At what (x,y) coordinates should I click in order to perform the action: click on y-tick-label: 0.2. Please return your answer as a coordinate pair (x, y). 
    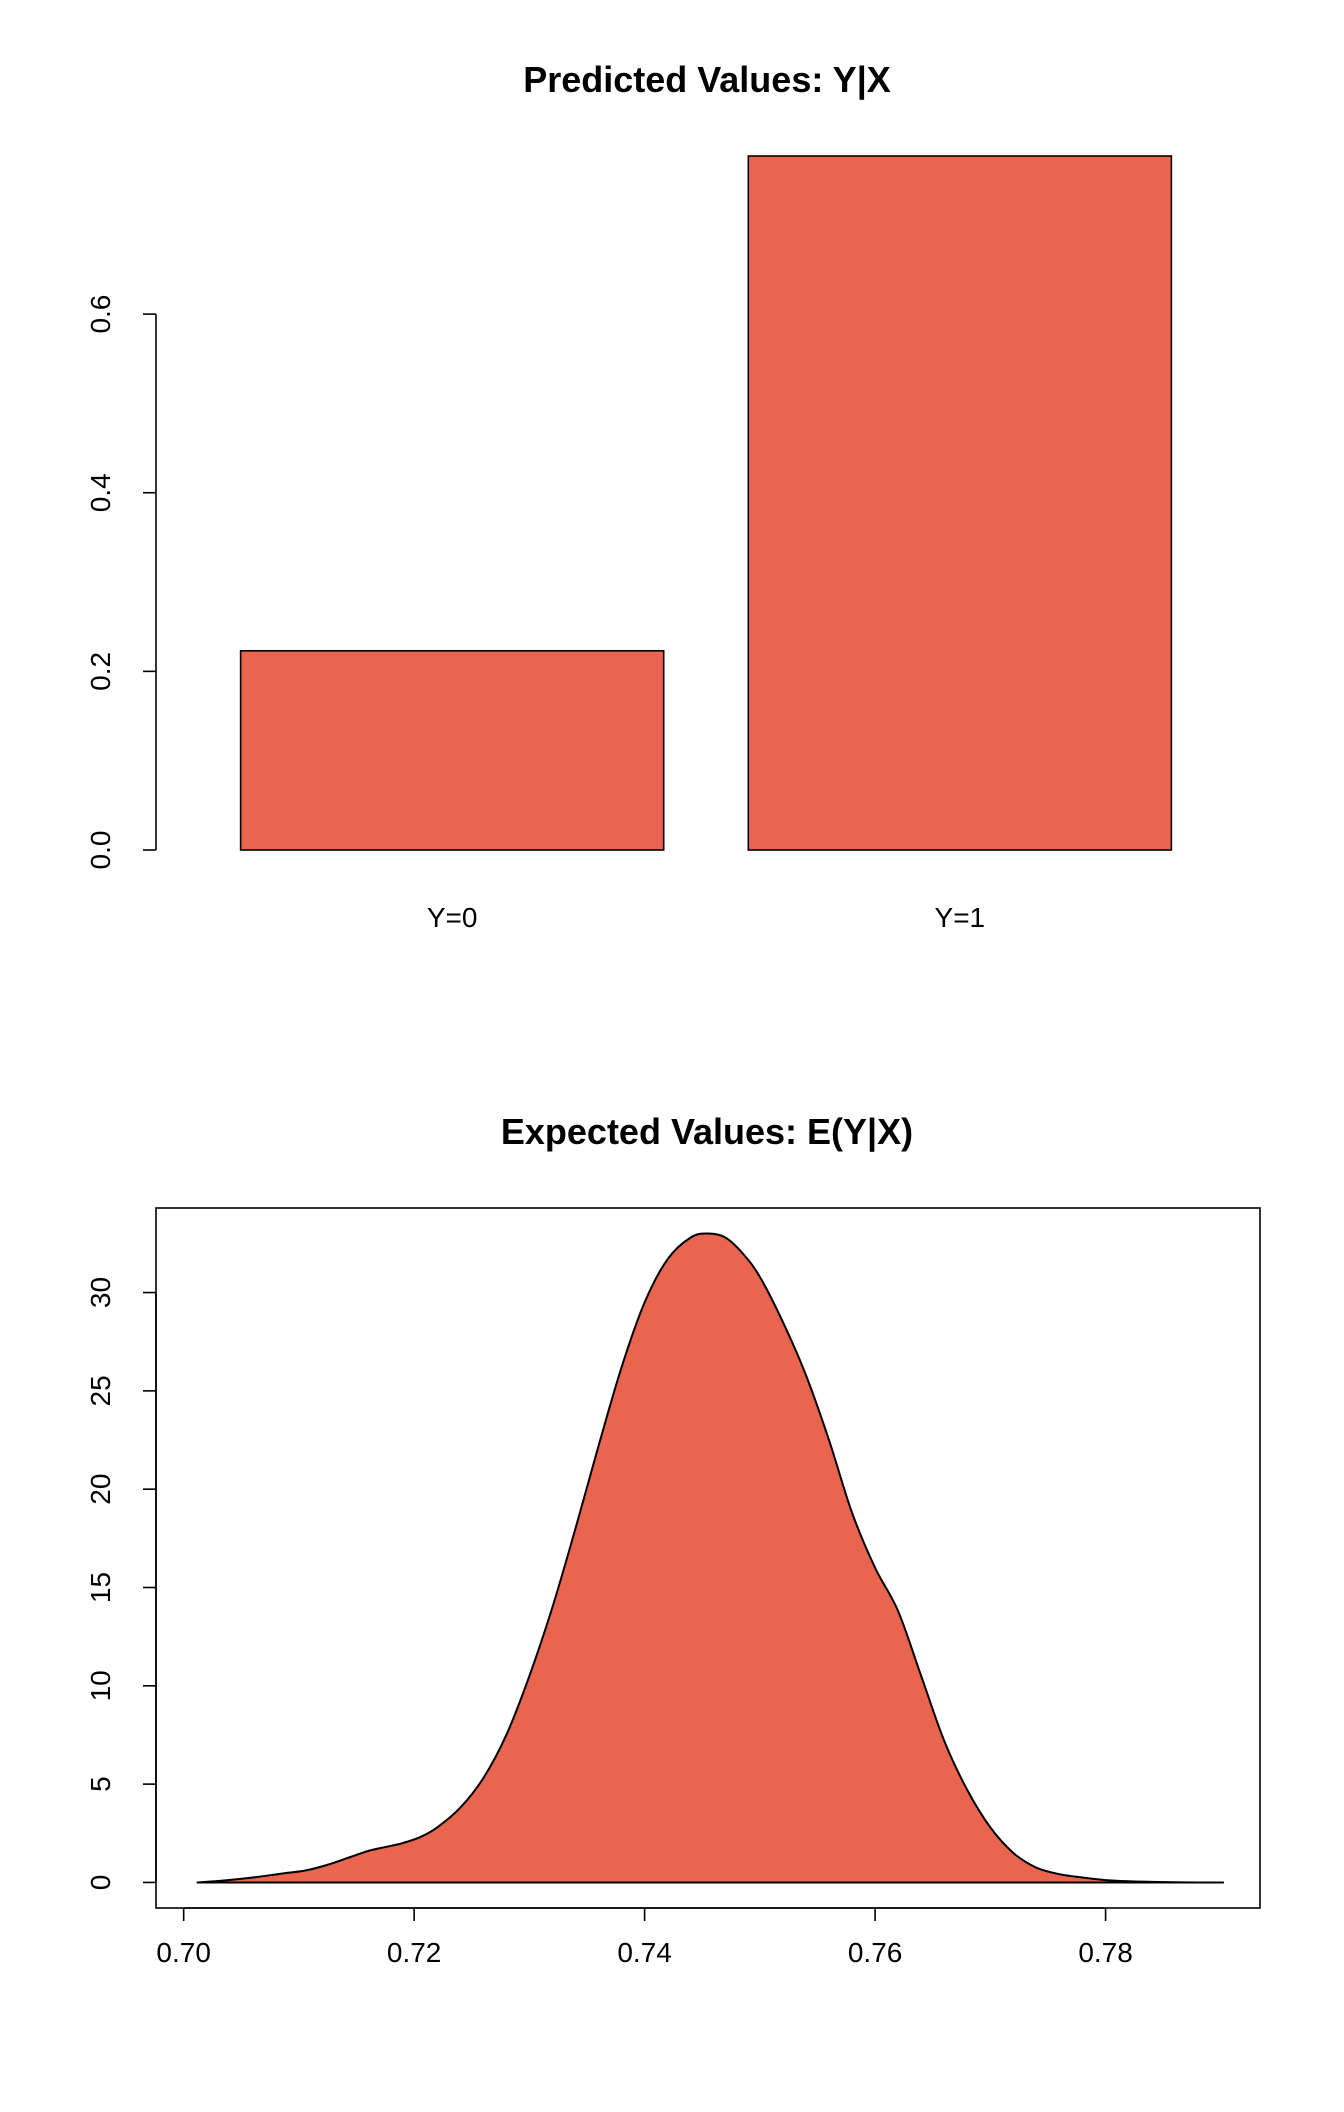
    Looking at the image, I should click on (100, 671).